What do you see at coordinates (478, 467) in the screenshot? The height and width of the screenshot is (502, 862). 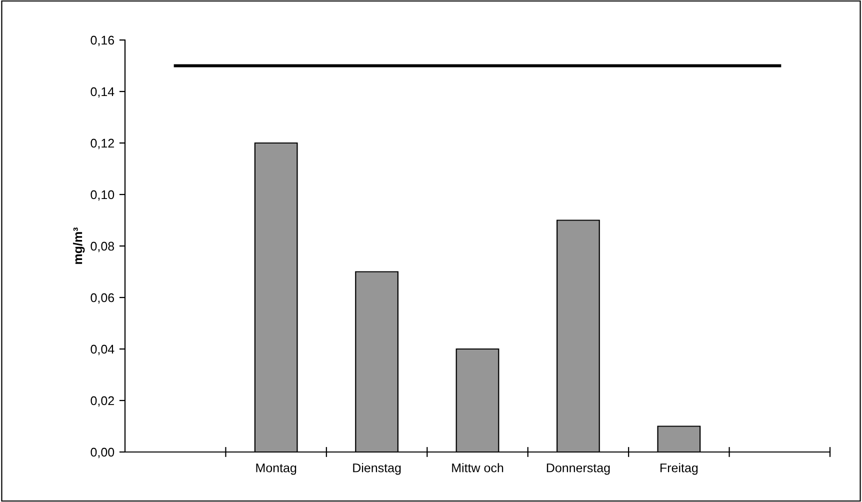 I see `x-tick-label: Mittw och` at bounding box center [478, 467].